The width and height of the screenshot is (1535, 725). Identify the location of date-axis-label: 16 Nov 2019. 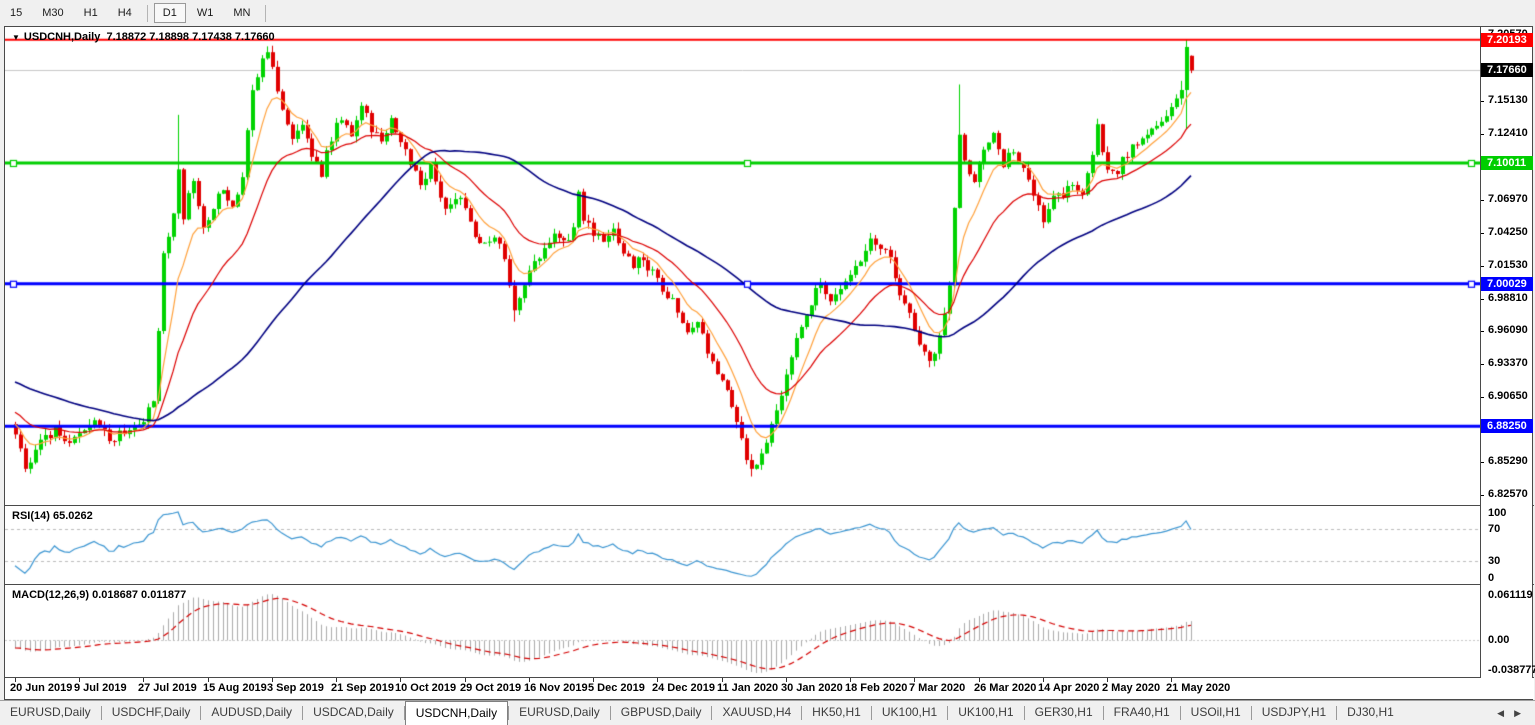
(556, 688).